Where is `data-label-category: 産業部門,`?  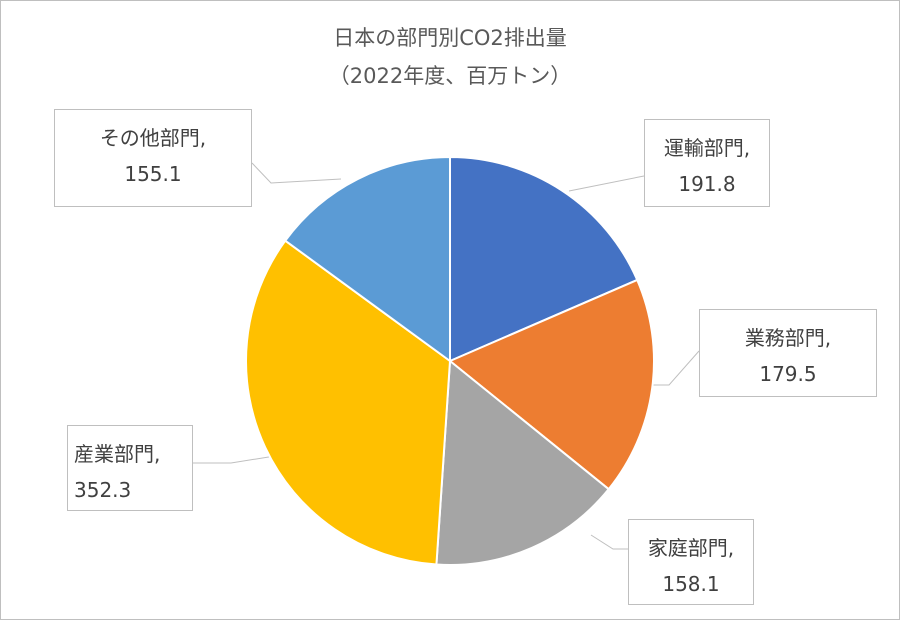 data-label-category: 産業部門, is located at coordinates (117, 454).